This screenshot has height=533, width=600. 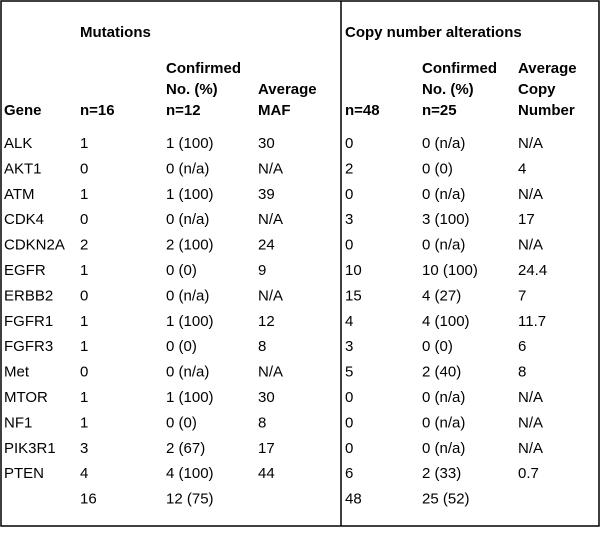 I want to click on total-cell: 16, so click(x=88, y=499).